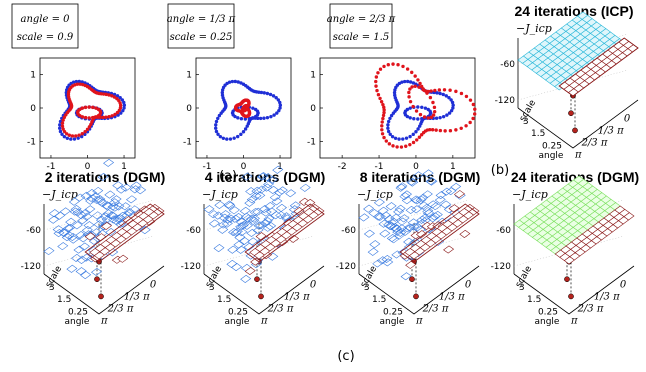 This screenshot has width=646, height=372. I want to click on caption-a: (a), so click(228, 176).